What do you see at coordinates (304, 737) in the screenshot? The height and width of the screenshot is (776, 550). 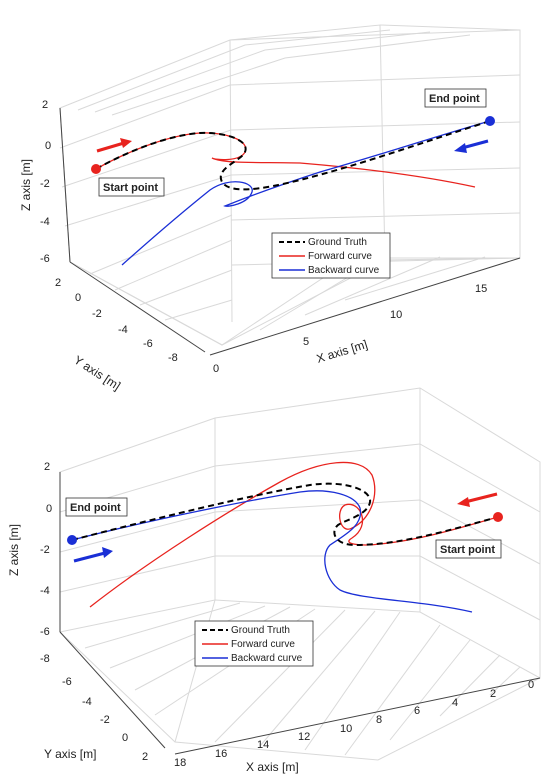 I see `x-tick: 12` at bounding box center [304, 737].